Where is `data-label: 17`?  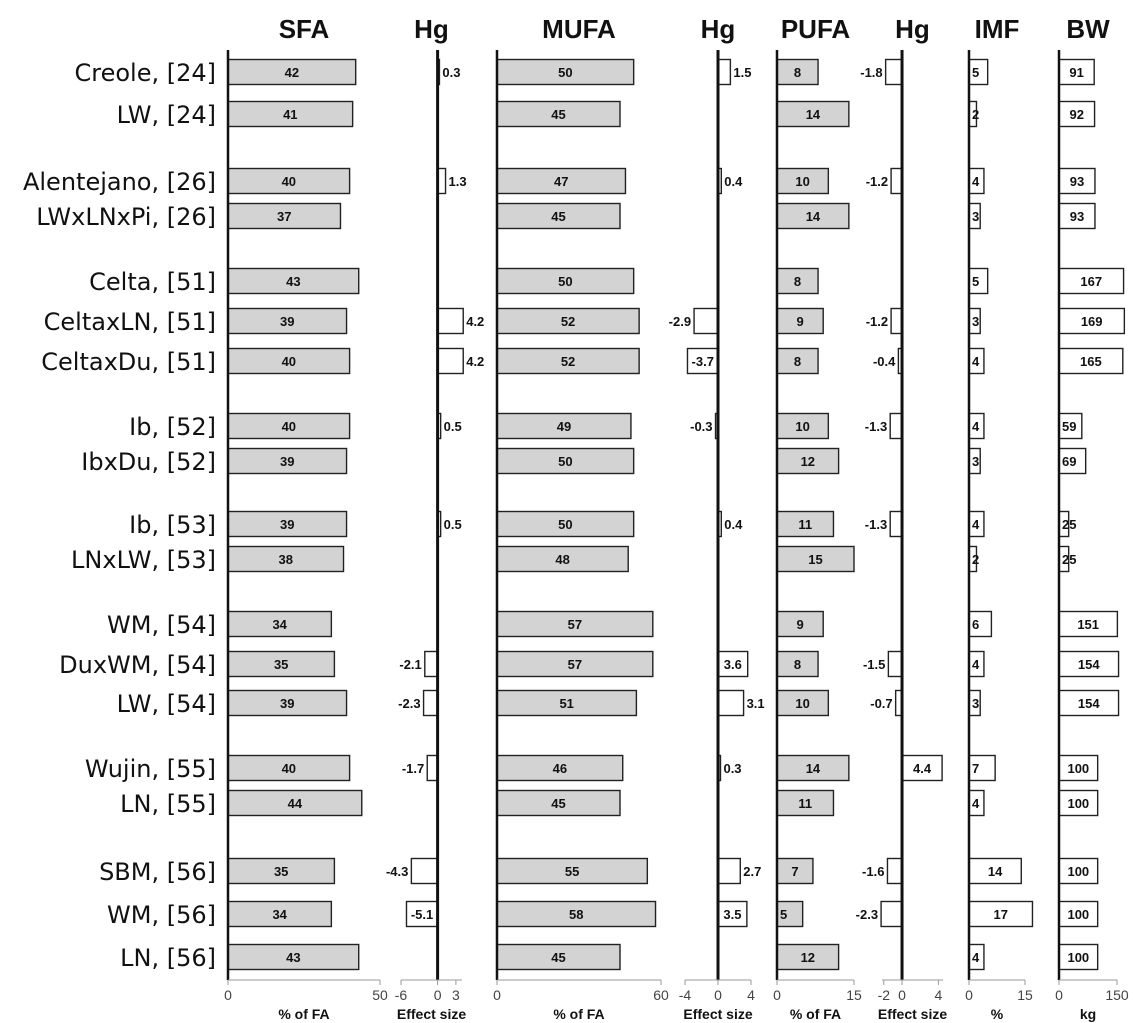 data-label: 17 is located at coordinates (1000, 914).